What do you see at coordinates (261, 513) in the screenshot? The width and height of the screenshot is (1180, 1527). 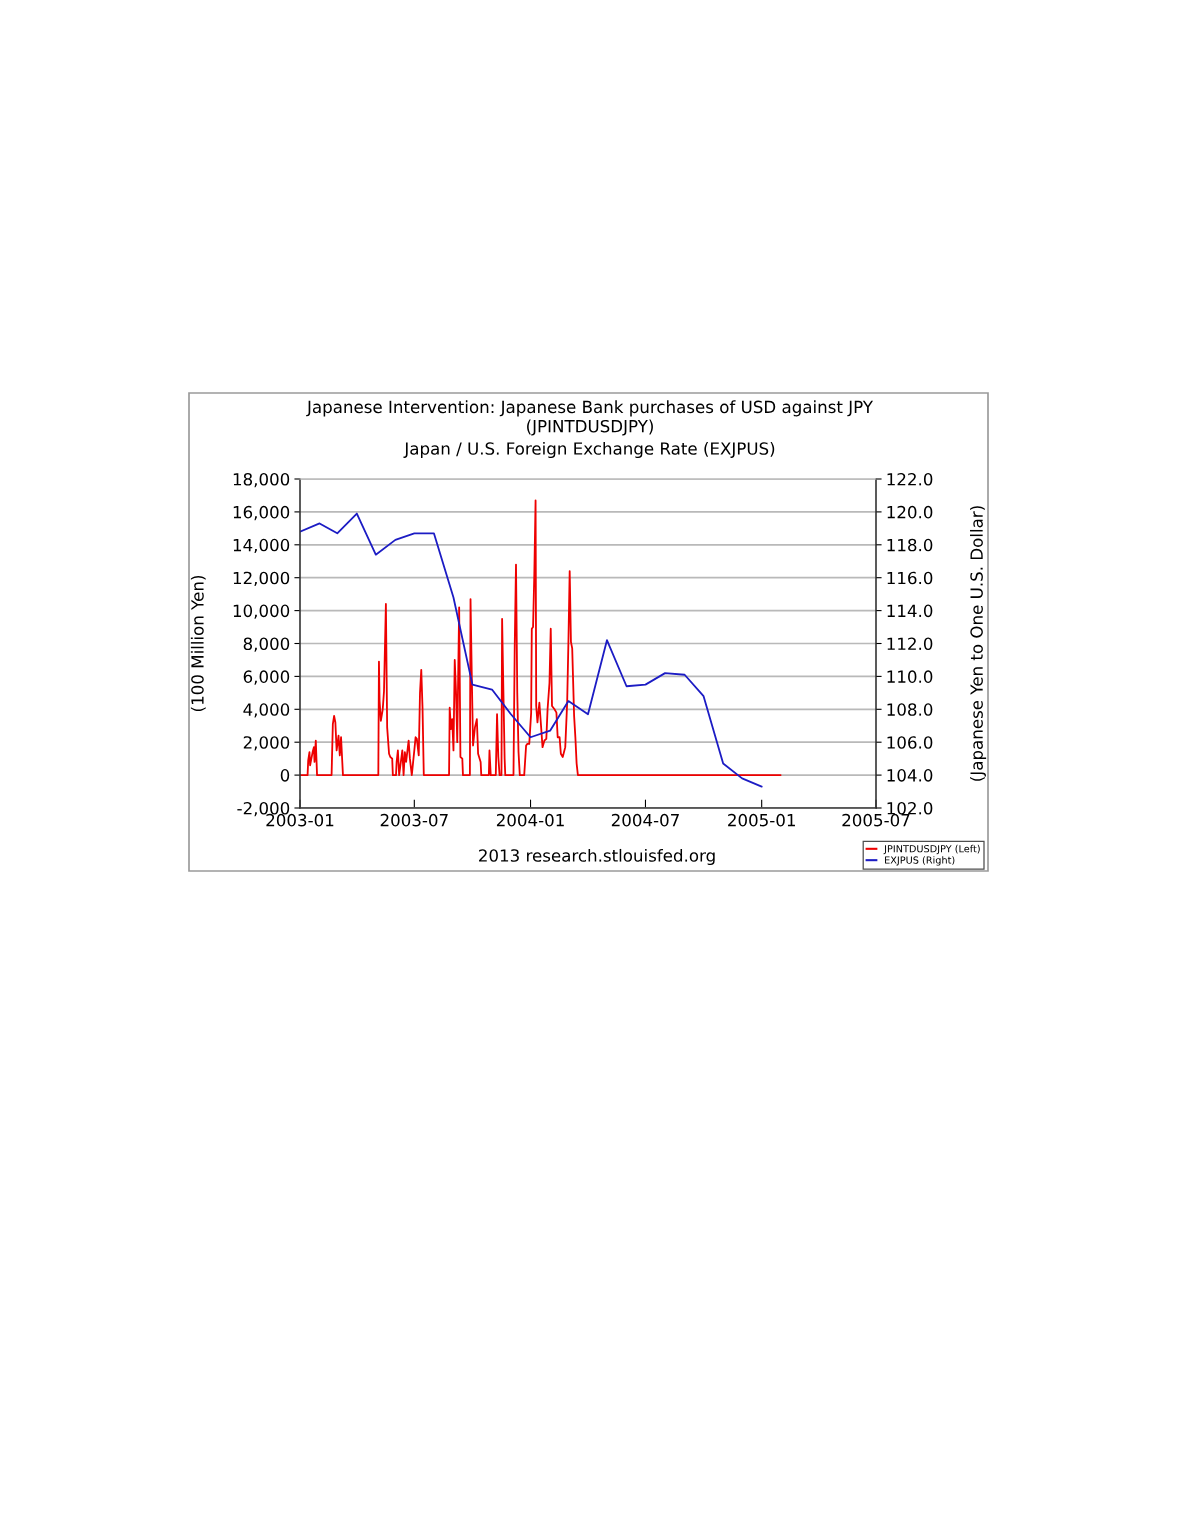 I see `y-tick-label: 16,000` at bounding box center [261, 513].